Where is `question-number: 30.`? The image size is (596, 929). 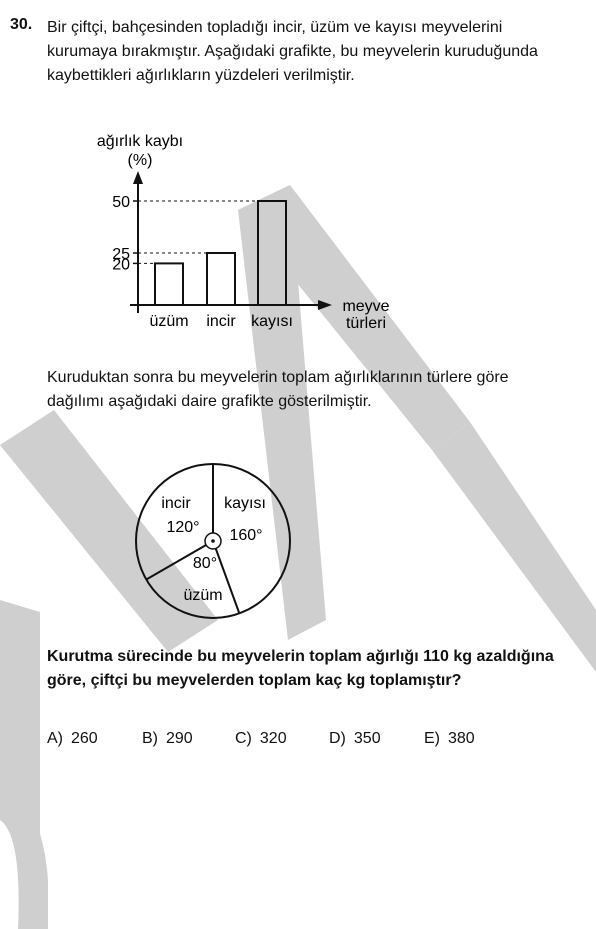
question-number: 30. is located at coordinates (21, 24).